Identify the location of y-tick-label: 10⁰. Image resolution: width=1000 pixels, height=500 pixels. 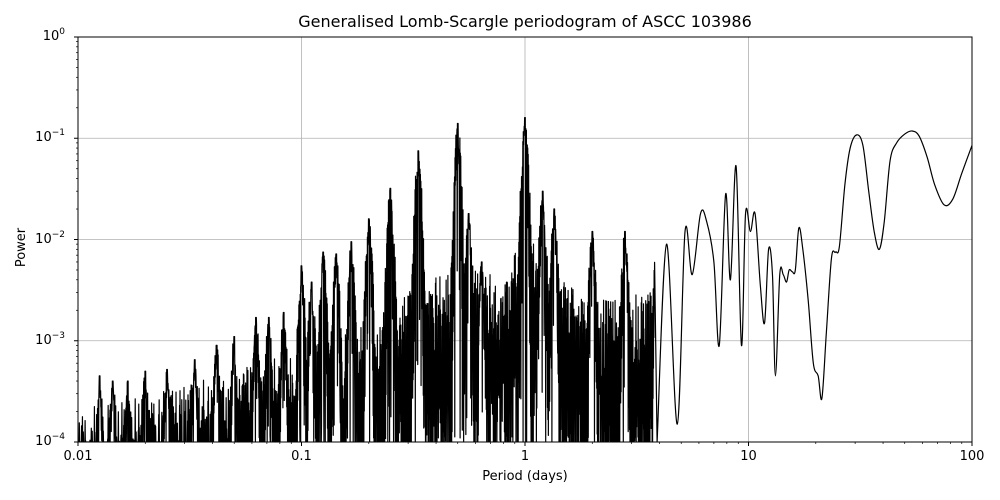
(53, 35).